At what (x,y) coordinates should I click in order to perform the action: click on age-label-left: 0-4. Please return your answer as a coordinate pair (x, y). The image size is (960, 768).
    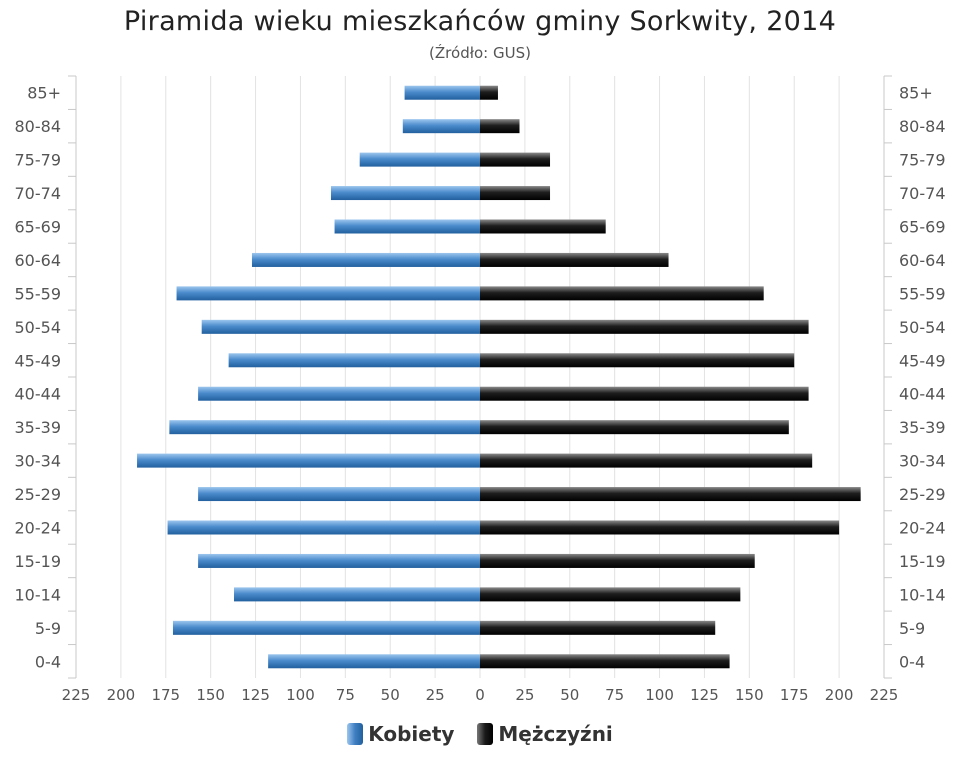
    Looking at the image, I should click on (48, 661).